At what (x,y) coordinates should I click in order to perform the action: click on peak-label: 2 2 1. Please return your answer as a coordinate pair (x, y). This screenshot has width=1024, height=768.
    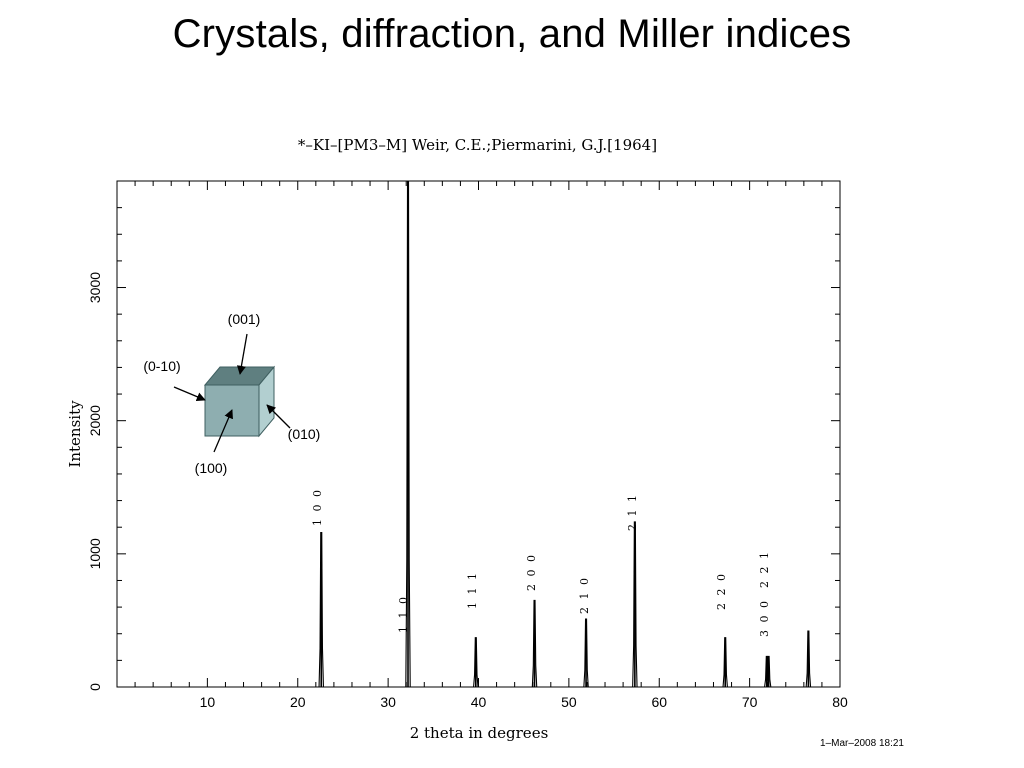
    Looking at the image, I should click on (764, 569).